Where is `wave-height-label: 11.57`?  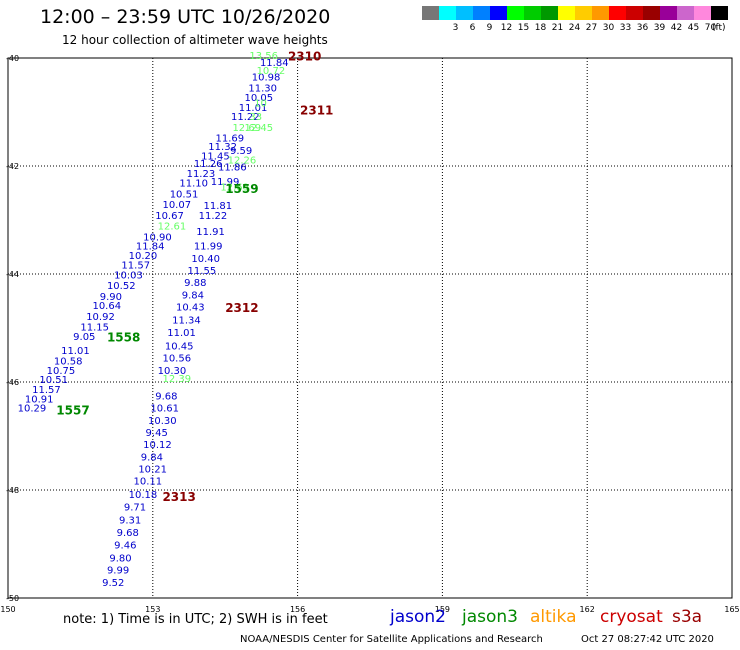
wave-height-label: 11.57 is located at coordinates (46, 390).